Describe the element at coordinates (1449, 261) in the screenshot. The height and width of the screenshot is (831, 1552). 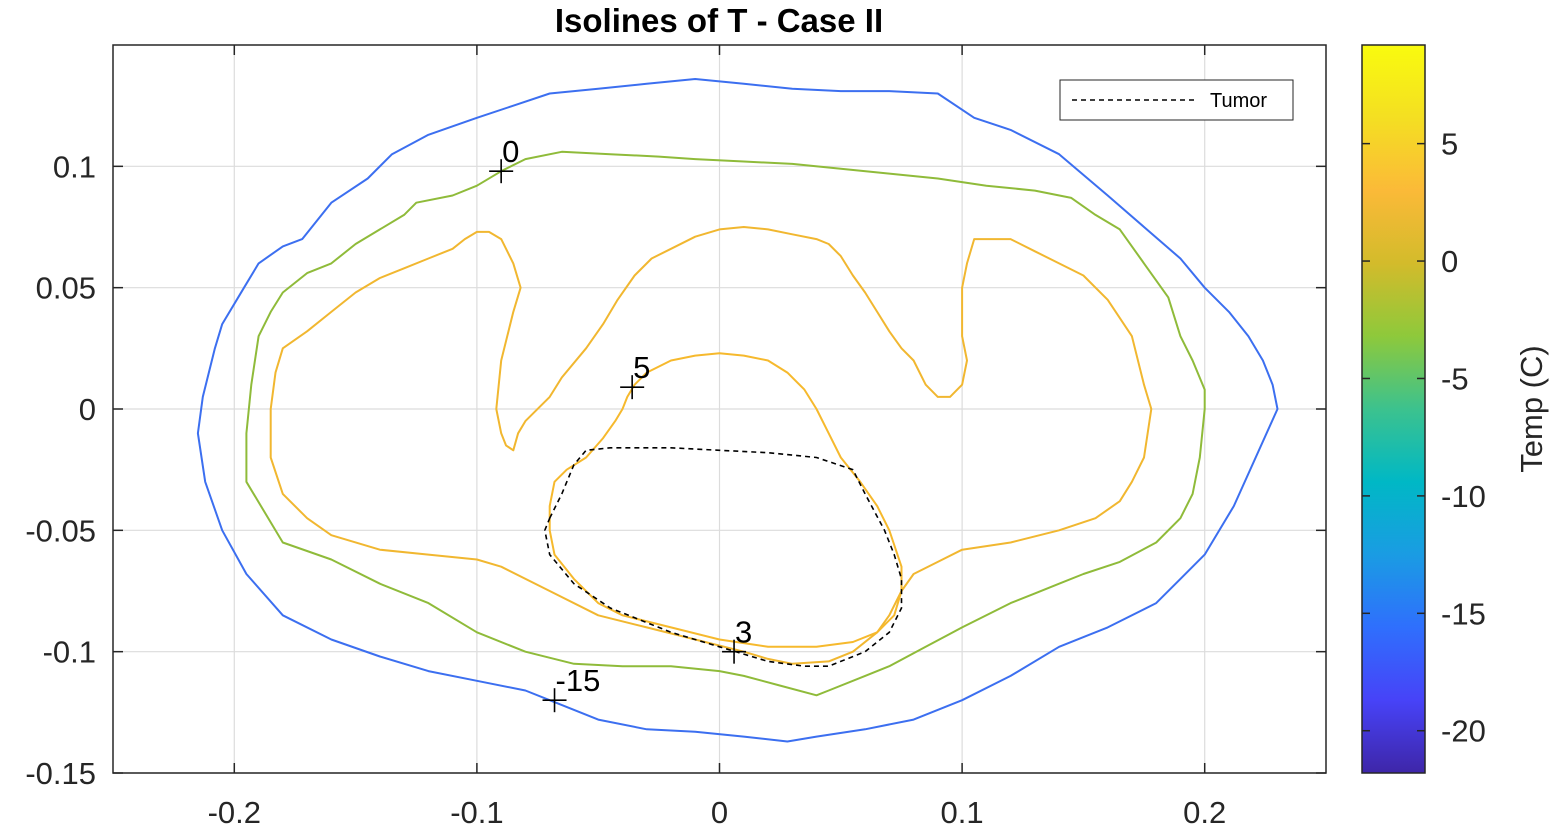
I see `colorbar-tick-label: 0` at that location.